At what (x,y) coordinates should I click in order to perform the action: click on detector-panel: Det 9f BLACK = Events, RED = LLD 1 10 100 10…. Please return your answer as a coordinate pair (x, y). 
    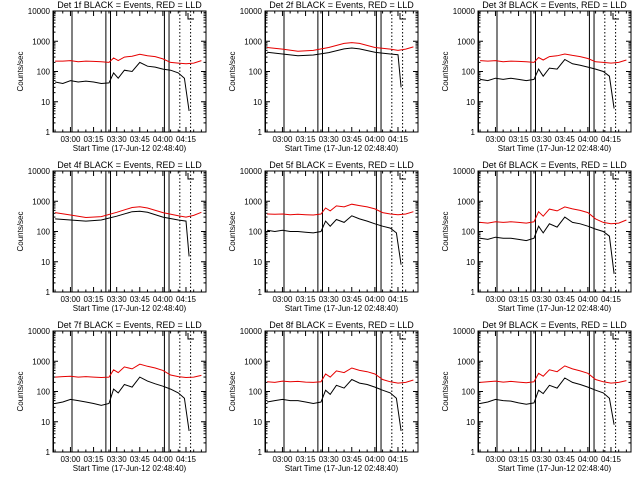
    Looking at the image, I should click on (536, 396).